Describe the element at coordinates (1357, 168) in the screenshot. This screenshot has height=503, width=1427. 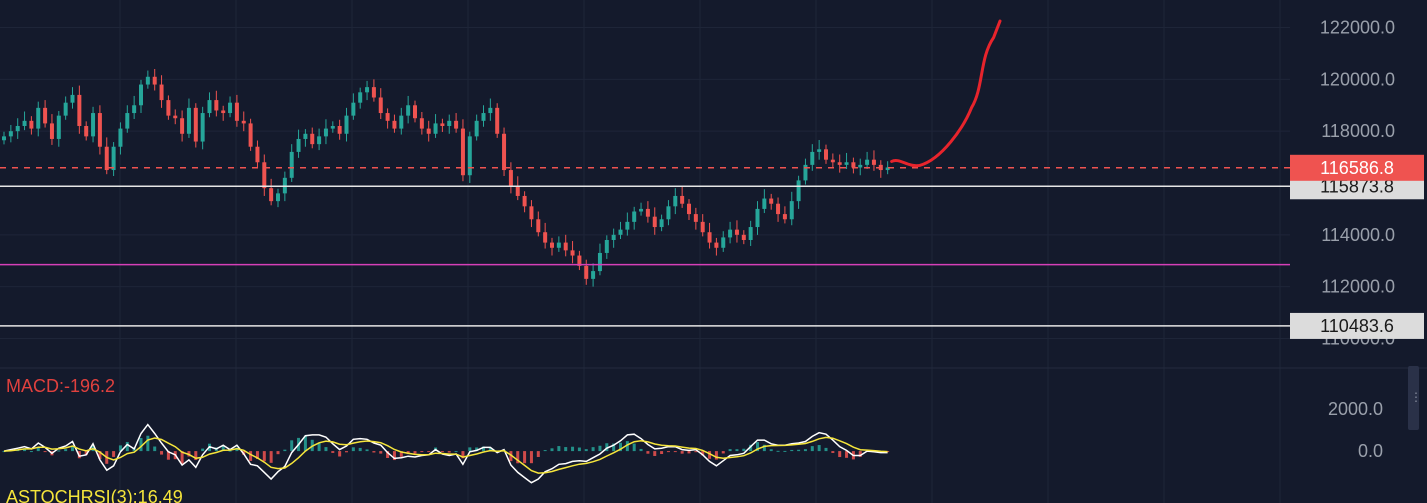
I see `svg-text: 116586.8` at that location.